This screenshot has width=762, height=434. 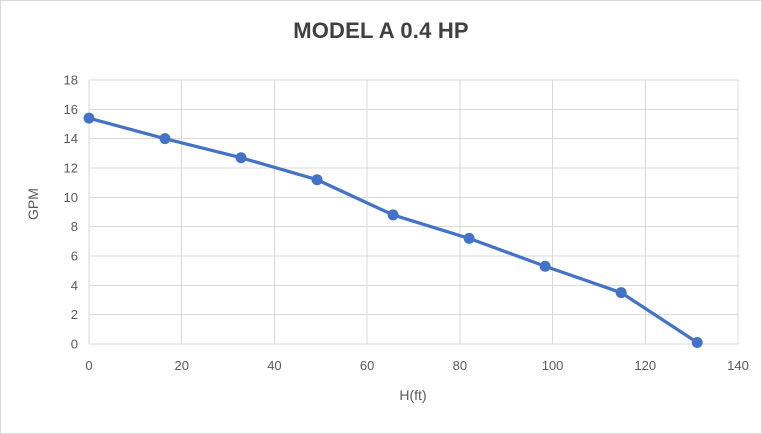 What do you see at coordinates (412, 395) in the screenshot?
I see `x-axis-title: H(ft)` at bounding box center [412, 395].